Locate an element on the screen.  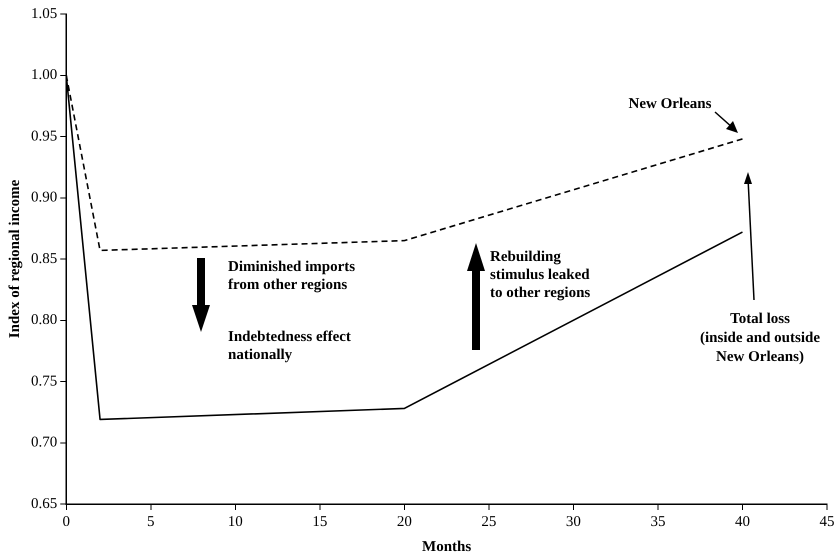
x-tick-label: 15 is located at coordinates (320, 522).